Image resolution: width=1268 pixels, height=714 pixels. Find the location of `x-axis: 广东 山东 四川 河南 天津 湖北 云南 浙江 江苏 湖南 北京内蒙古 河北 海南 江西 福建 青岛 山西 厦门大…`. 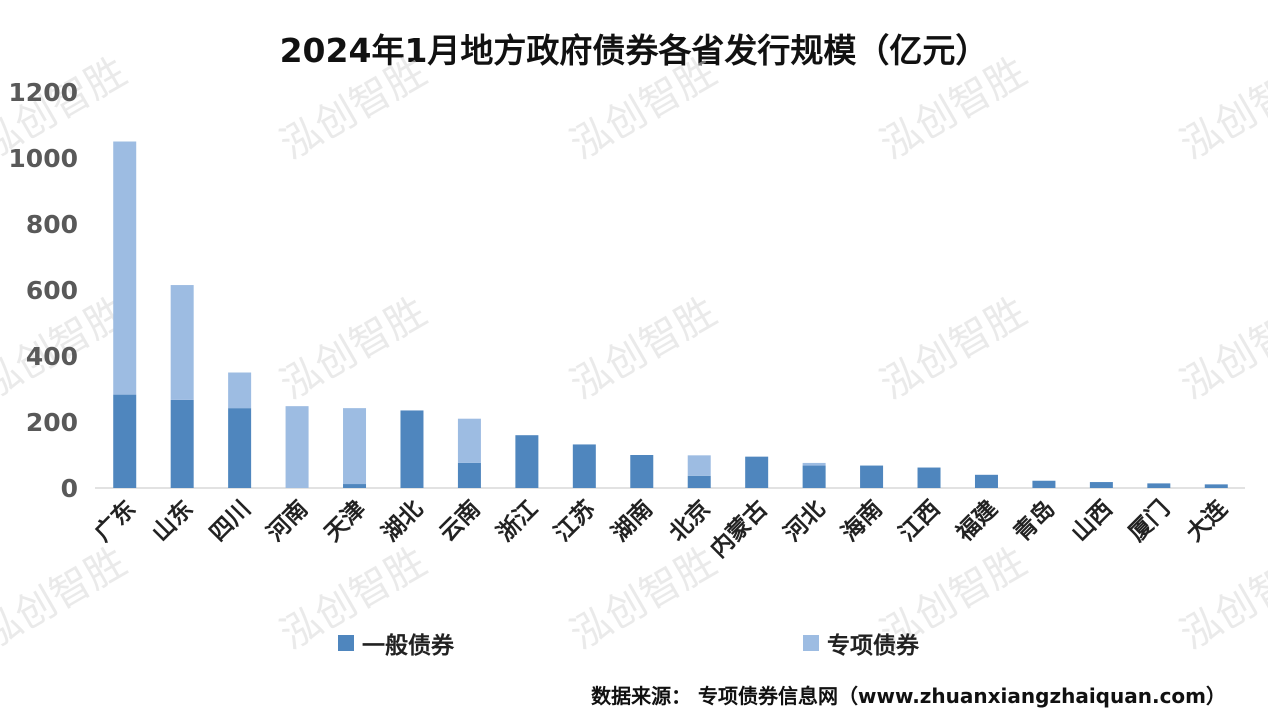

x-axis: 广东 山东 四川 河南 天津 湖北 云南 浙江 江苏 湖南 北京内蒙古 河北 海南 江西 福建 青岛 山西 厦门大… is located at coordinates (661, 528).